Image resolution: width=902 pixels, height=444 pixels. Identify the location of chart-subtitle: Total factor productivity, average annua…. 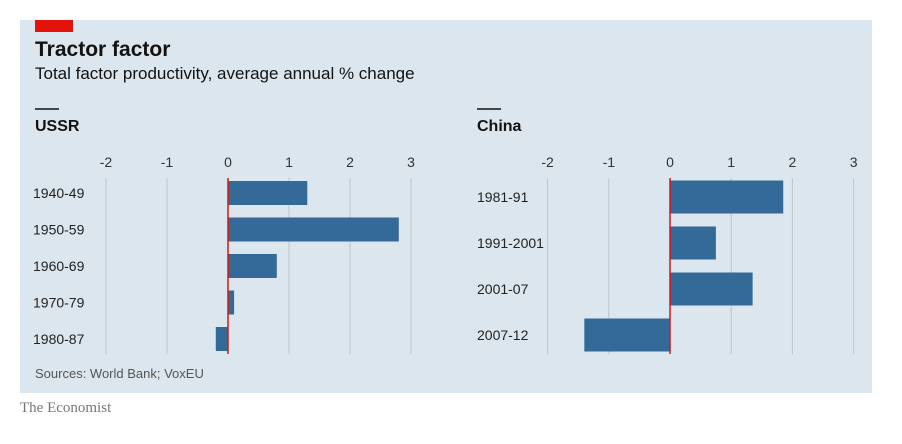
(225, 73).